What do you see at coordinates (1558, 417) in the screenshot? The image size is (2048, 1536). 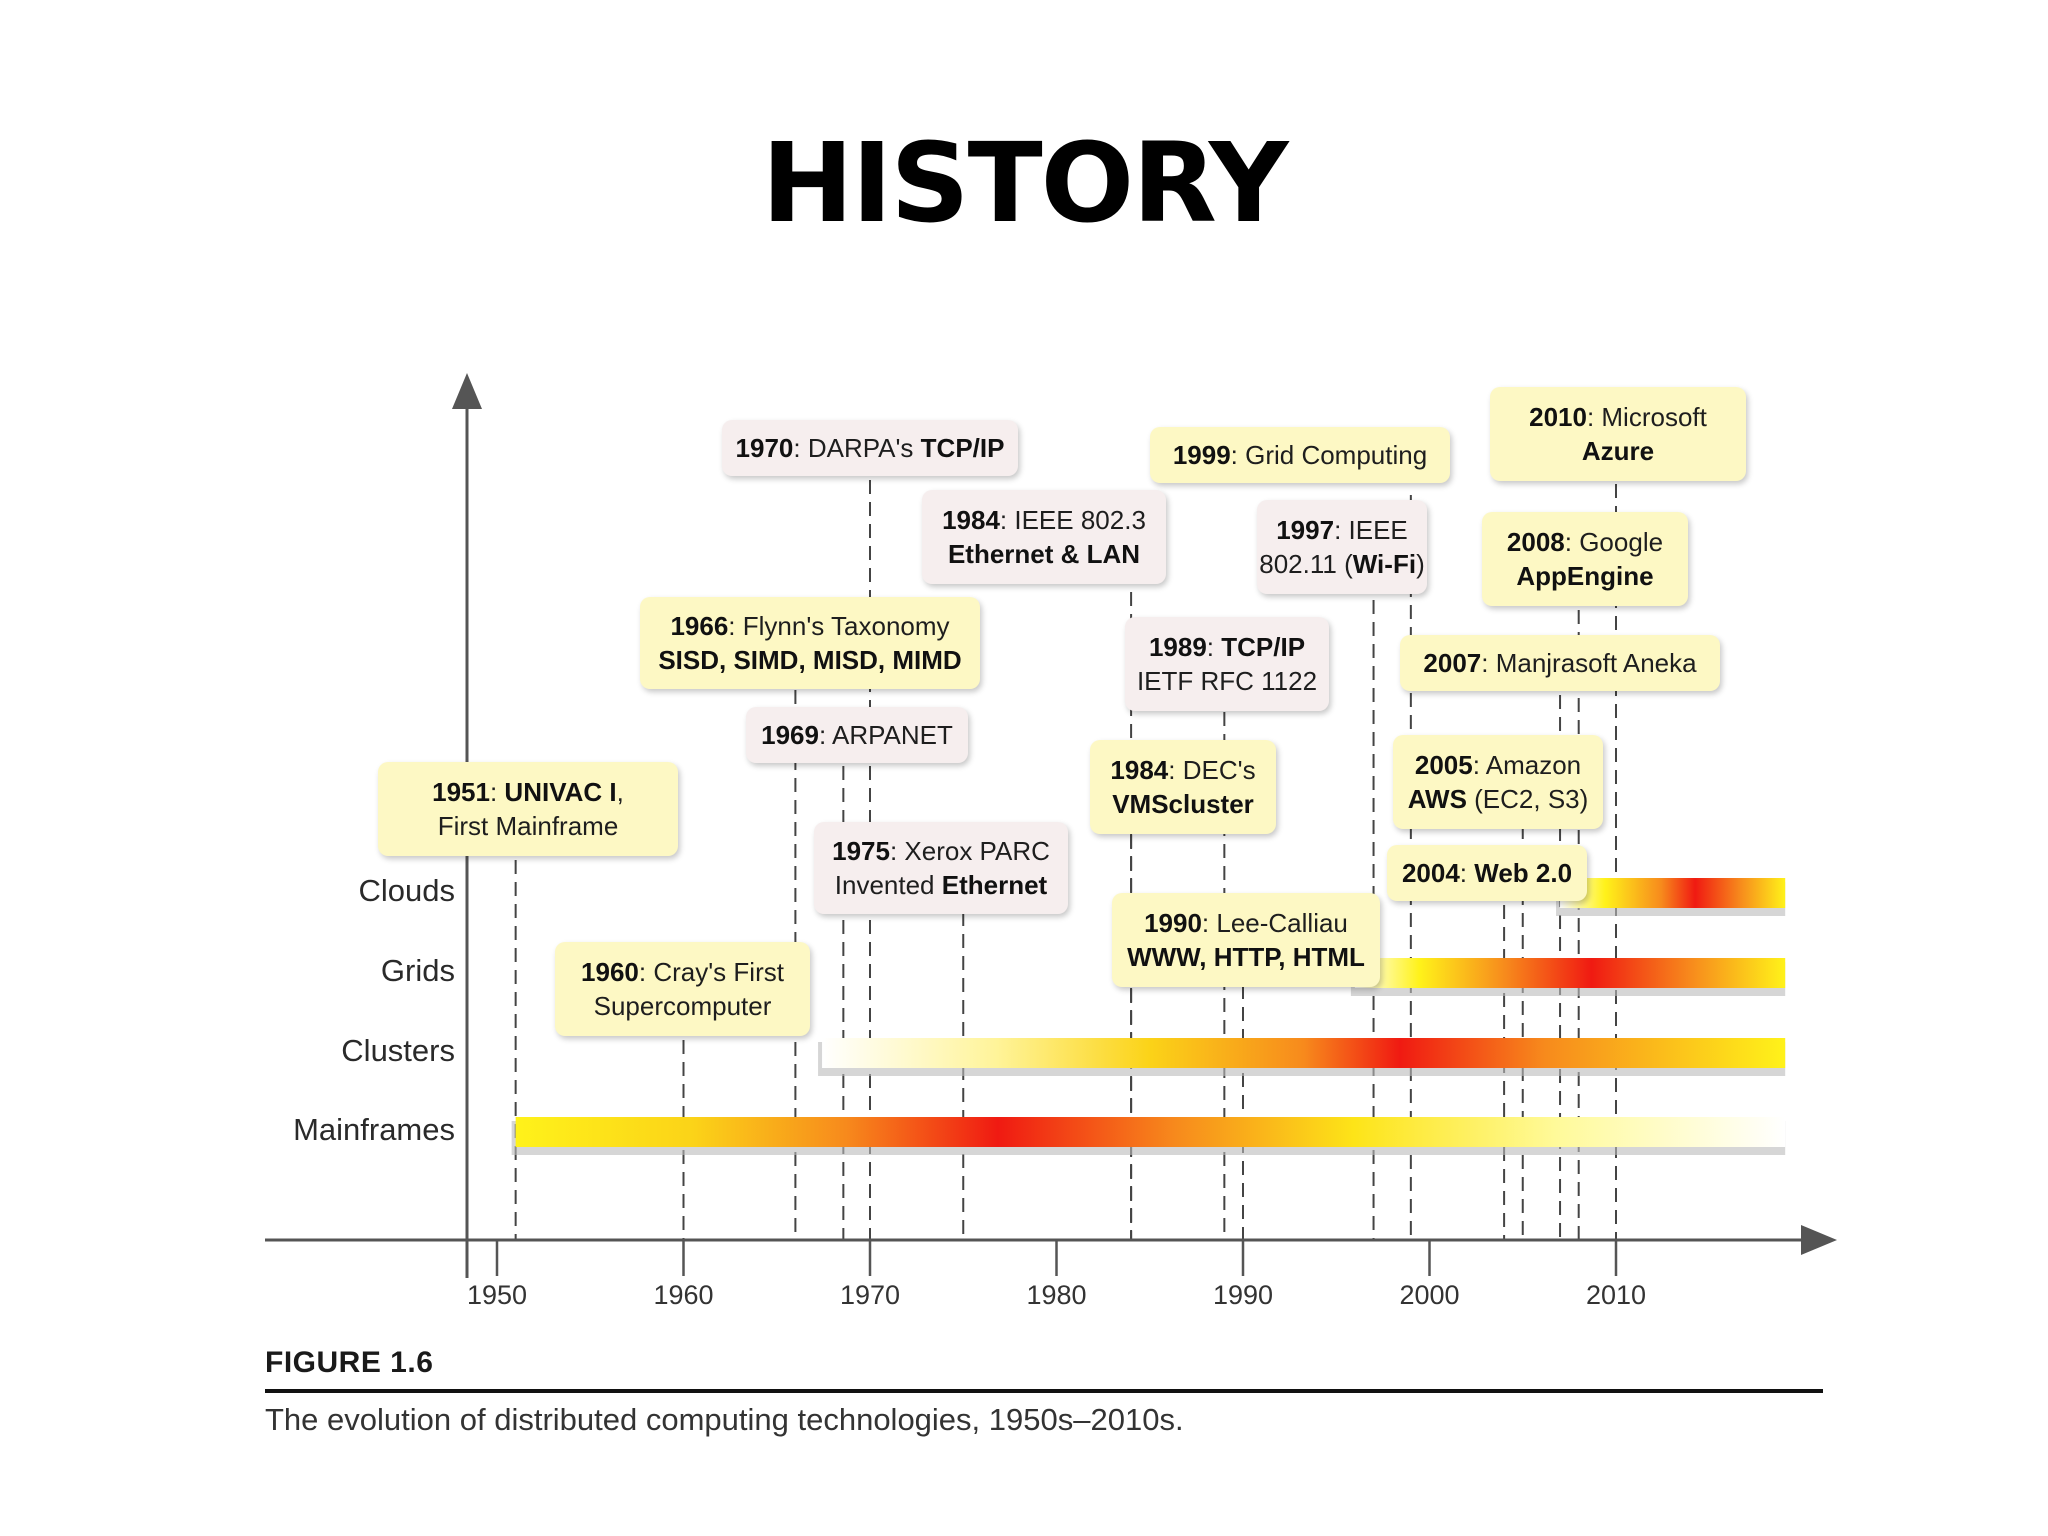 I see `callout-bold-text: 2010` at bounding box center [1558, 417].